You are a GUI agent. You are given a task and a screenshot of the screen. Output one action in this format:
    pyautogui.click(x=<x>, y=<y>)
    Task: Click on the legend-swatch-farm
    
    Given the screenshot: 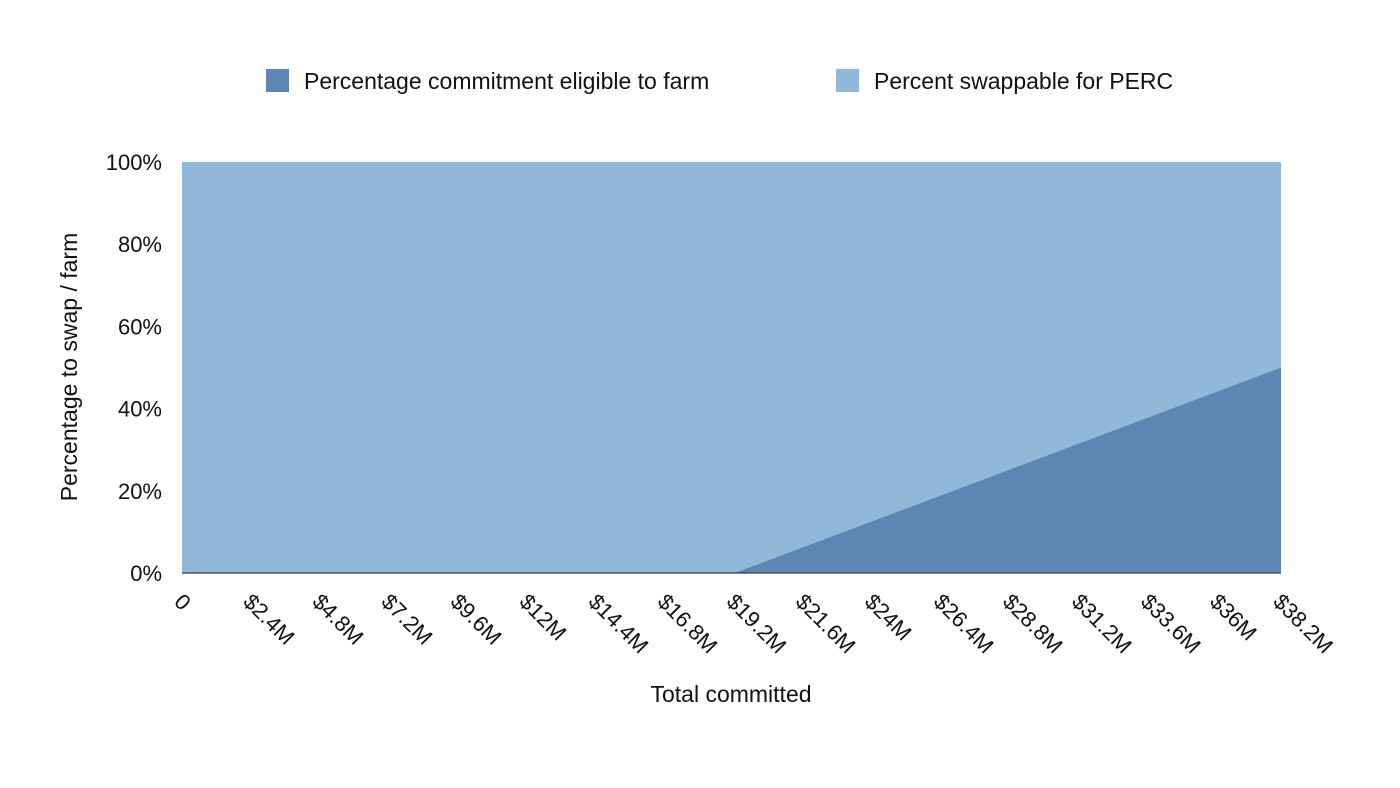 What is the action you would take?
    pyautogui.click(x=277, y=80)
    